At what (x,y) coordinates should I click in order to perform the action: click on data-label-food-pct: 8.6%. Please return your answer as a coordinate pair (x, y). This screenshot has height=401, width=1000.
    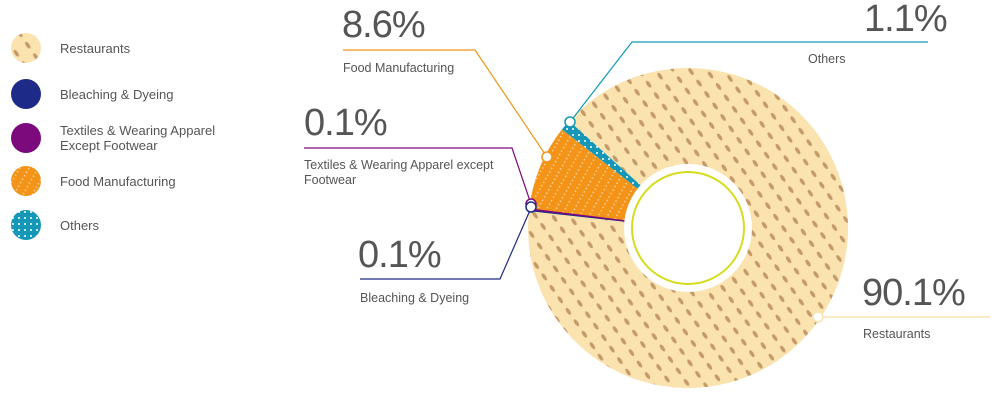
    Looking at the image, I should click on (384, 25).